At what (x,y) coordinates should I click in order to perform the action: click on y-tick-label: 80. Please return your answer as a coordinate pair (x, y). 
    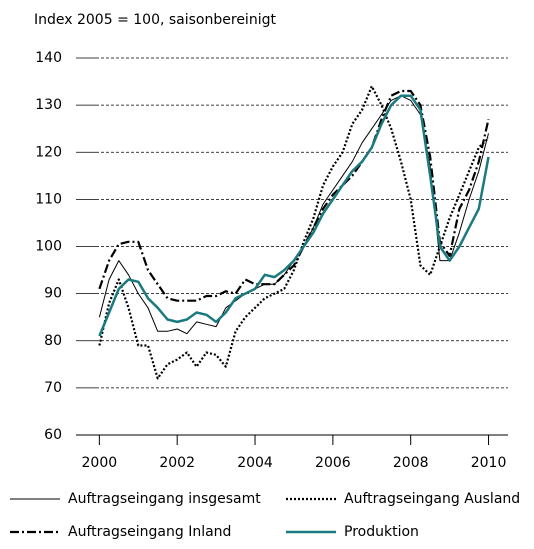
    Looking at the image, I should click on (53, 341).